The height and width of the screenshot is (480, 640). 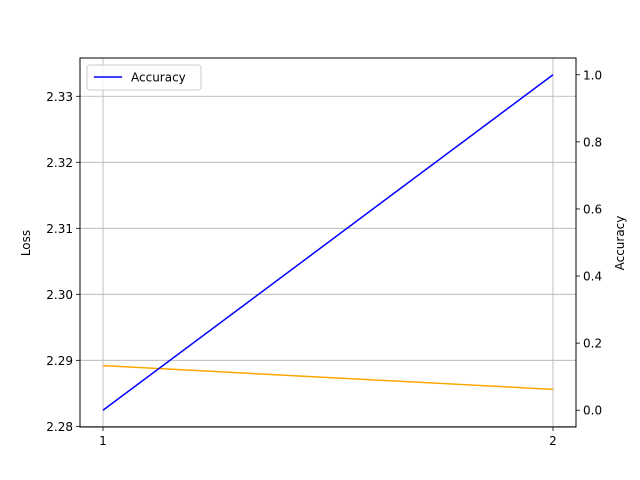 I want to click on y-tick-label-left: 2.30, so click(x=59, y=295).